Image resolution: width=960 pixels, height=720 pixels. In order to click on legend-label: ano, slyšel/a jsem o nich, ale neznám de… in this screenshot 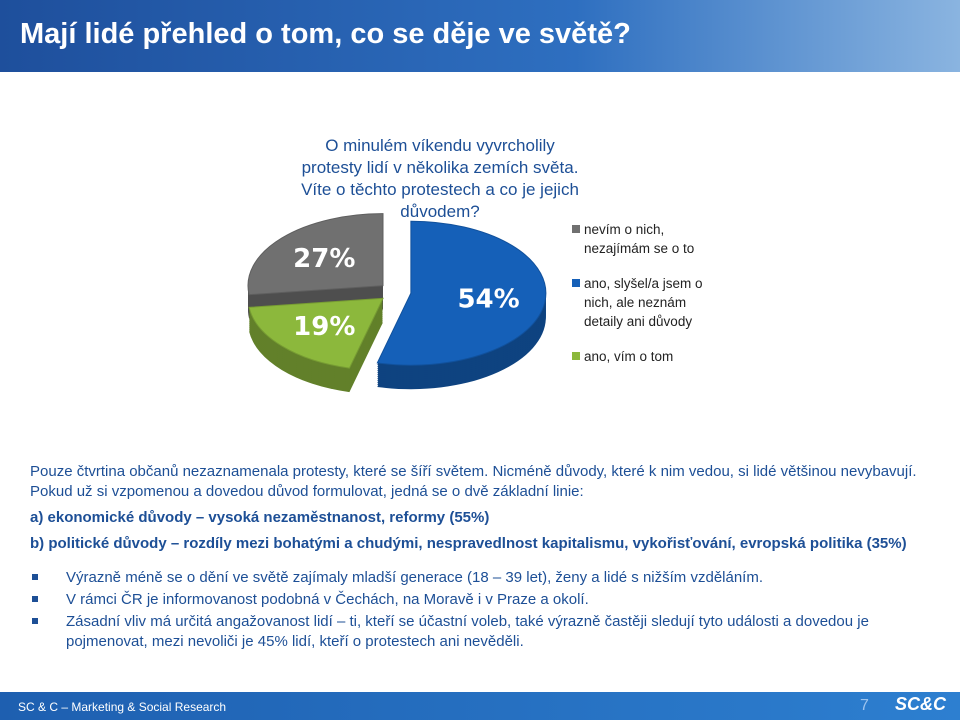, I will do `click(643, 302)`.